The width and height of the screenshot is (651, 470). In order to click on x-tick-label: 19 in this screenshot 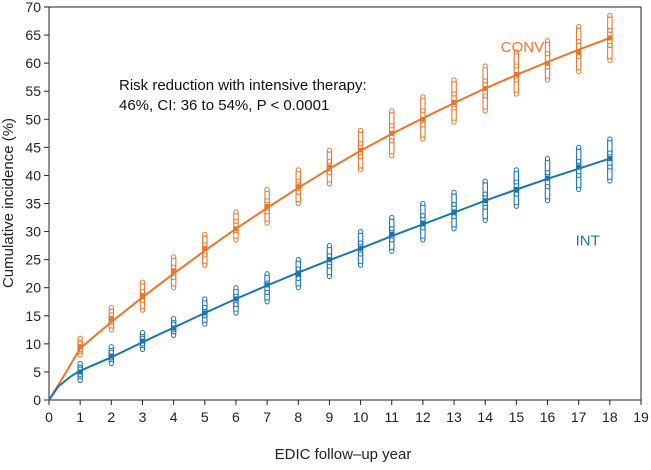, I will do `click(641, 417)`.